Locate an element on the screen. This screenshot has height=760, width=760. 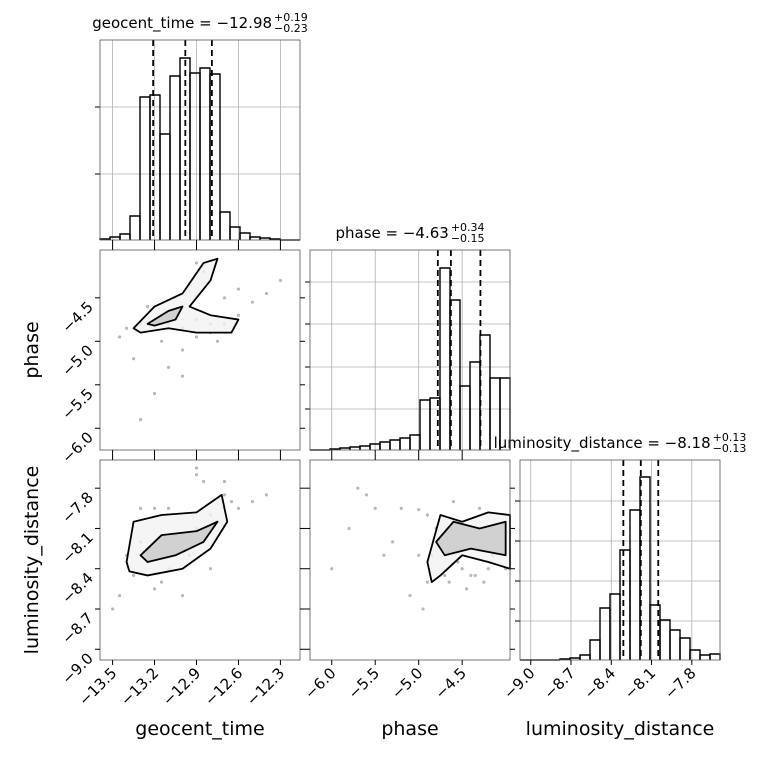
y-axis-label: luminosity_distance is located at coordinates (32, 560).